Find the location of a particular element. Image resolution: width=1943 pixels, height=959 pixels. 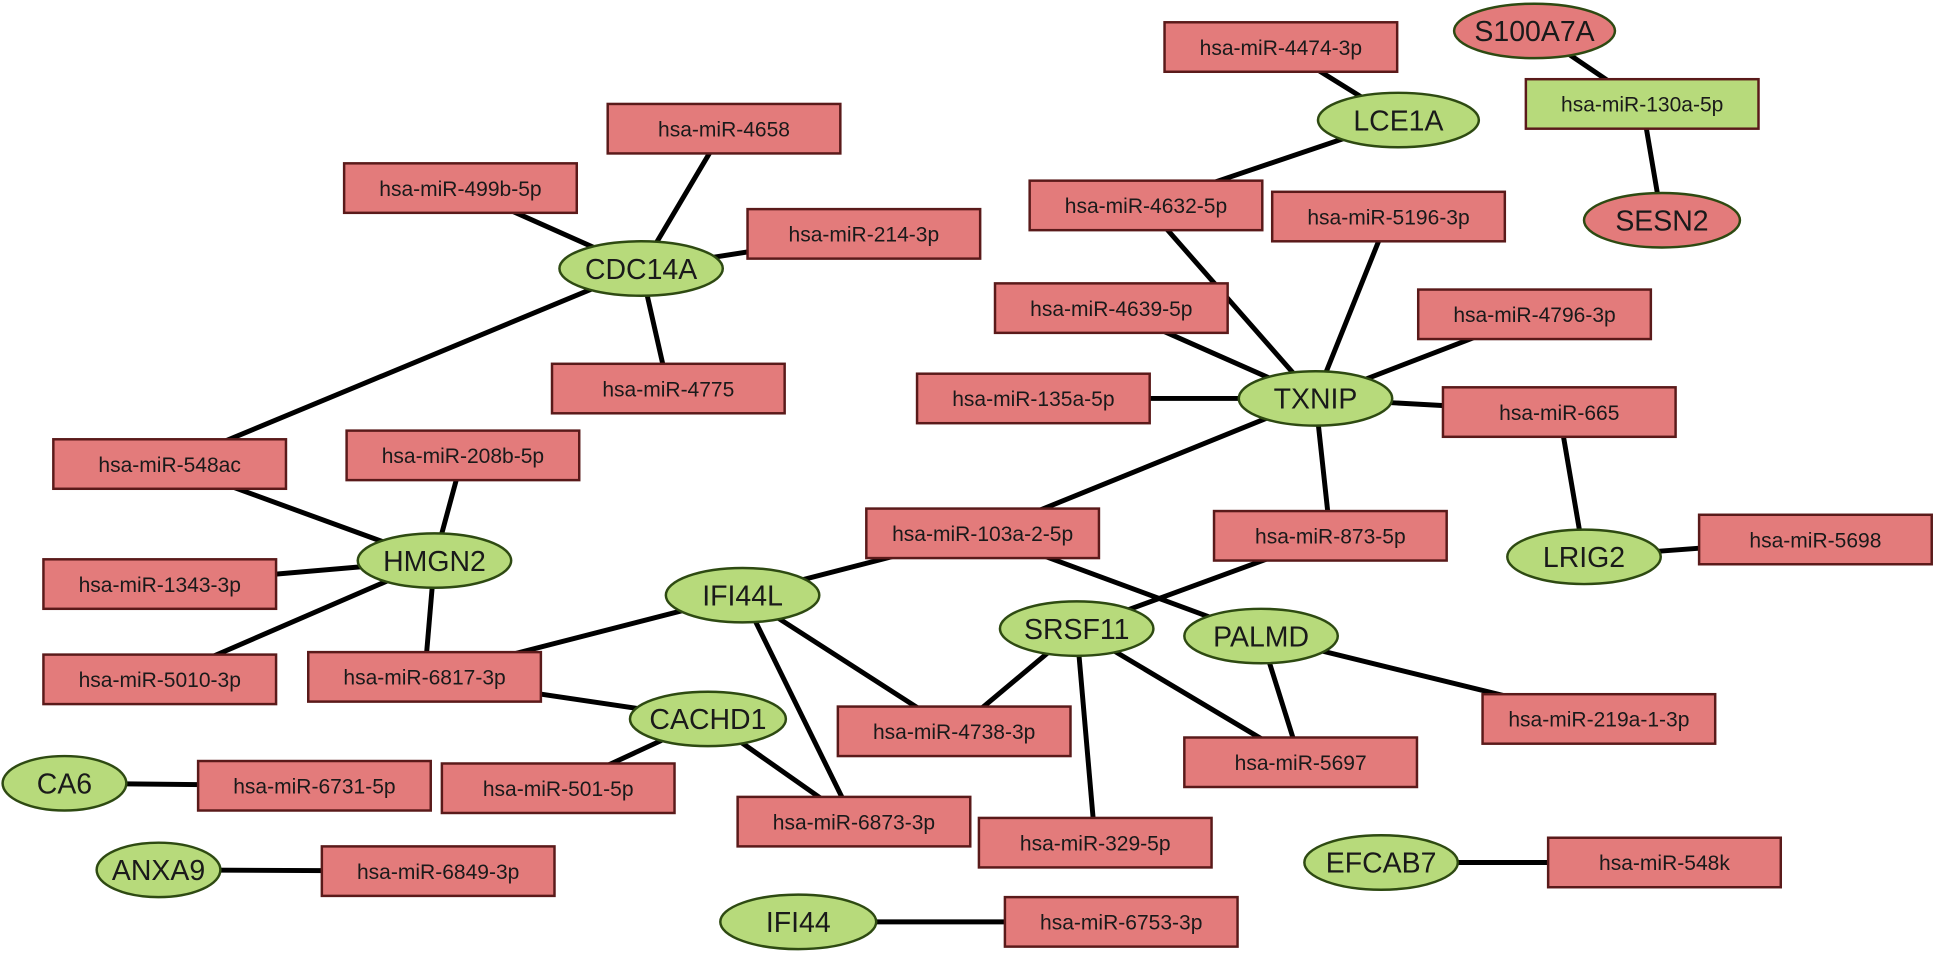

node-label: hsa-miR-5697 is located at coordinates (1301, 763).